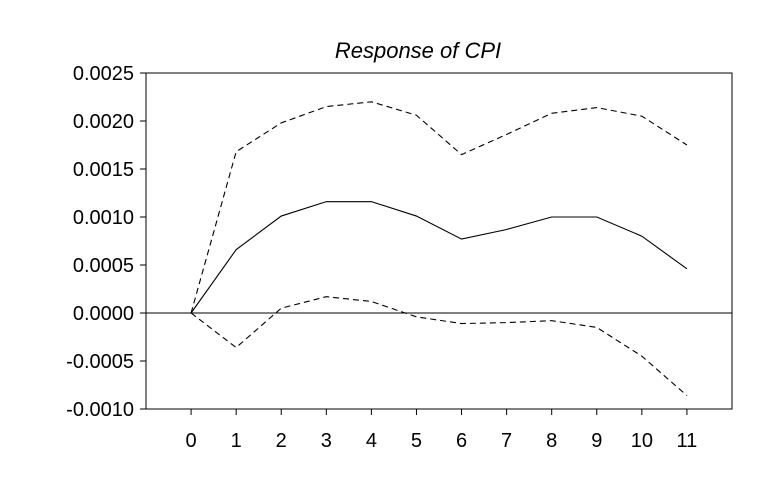  What do you see at coordinates (103, 218) in the screenshot?
I see `y-tick-label: 0.0010` at bounding box center [103, 218].